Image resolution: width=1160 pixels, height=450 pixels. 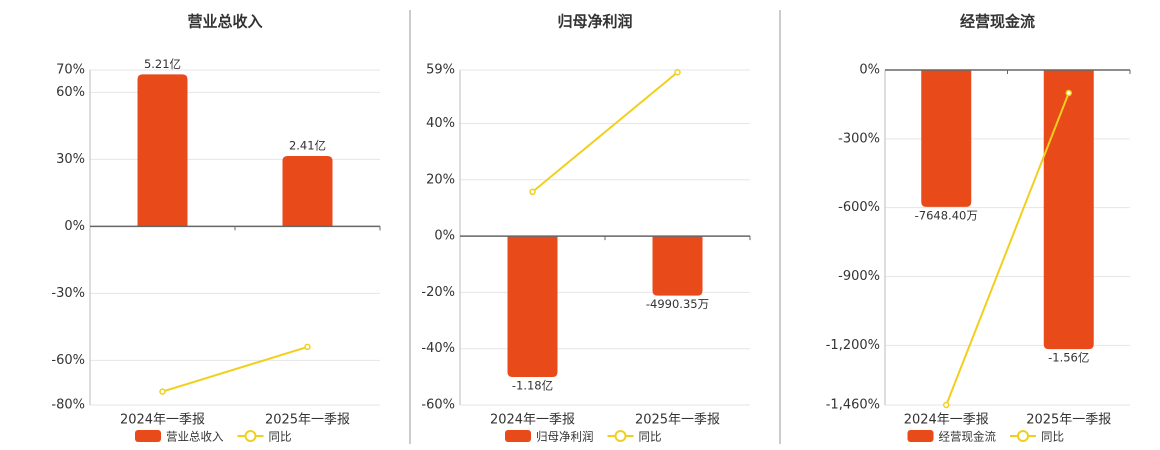 What do you see at coordinates (70, 92) in the screenshot?
I see `y-tick-label: 60%` at bounding box center [70, 92].